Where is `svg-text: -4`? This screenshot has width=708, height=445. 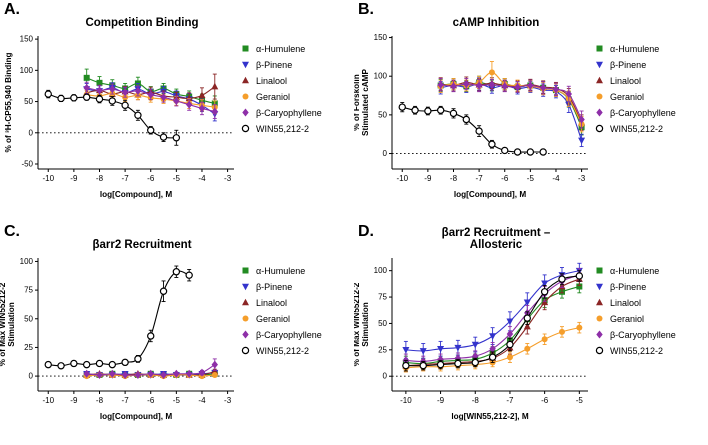
svg-text: -4 is located at coordinates (202, 400).